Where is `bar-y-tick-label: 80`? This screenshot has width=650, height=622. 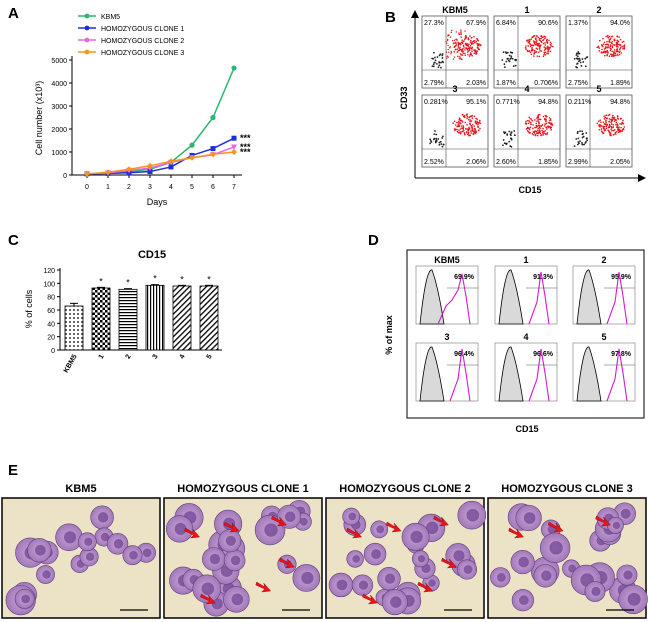 bar-y-tick-label: 80 is located at coordinates (51, 298).